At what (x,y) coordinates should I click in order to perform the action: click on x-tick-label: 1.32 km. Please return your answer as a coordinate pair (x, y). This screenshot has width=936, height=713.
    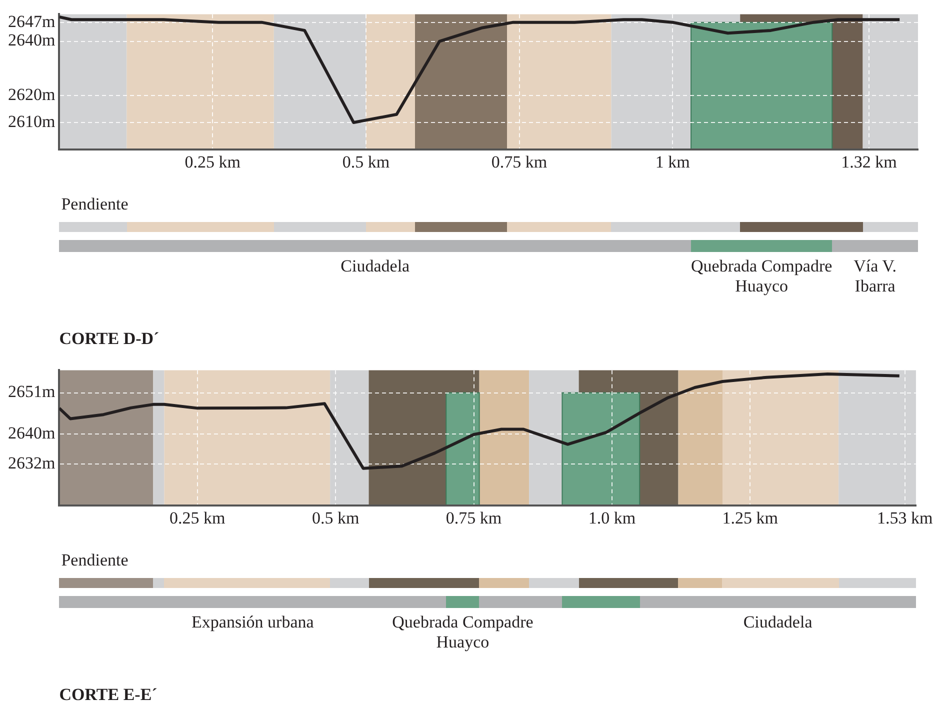
    Looking at the image, I should click on (869, 162).